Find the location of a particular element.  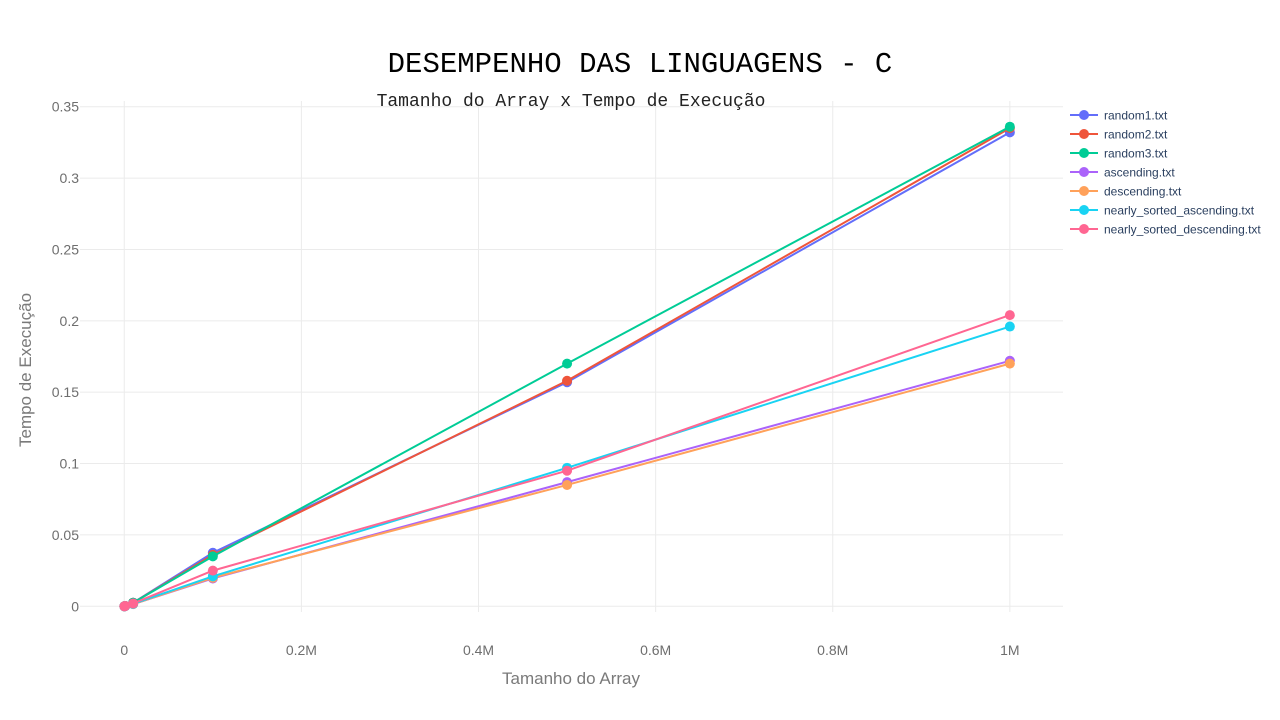

x-tick-label: 0.2M is located at coordinates (301, 650).